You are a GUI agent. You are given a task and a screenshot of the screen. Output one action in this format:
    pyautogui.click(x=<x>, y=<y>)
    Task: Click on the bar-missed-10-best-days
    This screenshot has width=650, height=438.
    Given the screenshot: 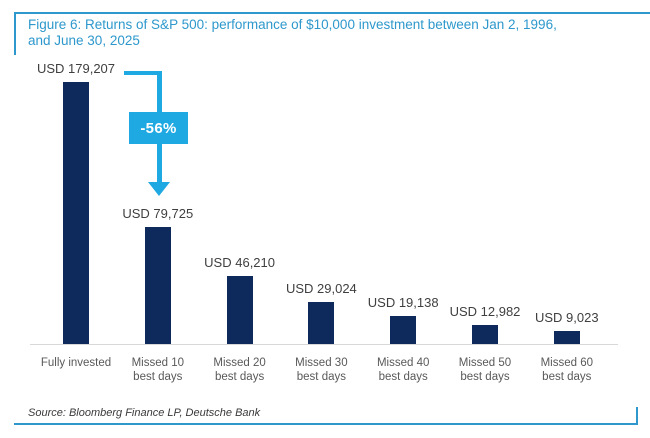 What is the action you would take?
    pyautogui.click(x=157, y=285)
    